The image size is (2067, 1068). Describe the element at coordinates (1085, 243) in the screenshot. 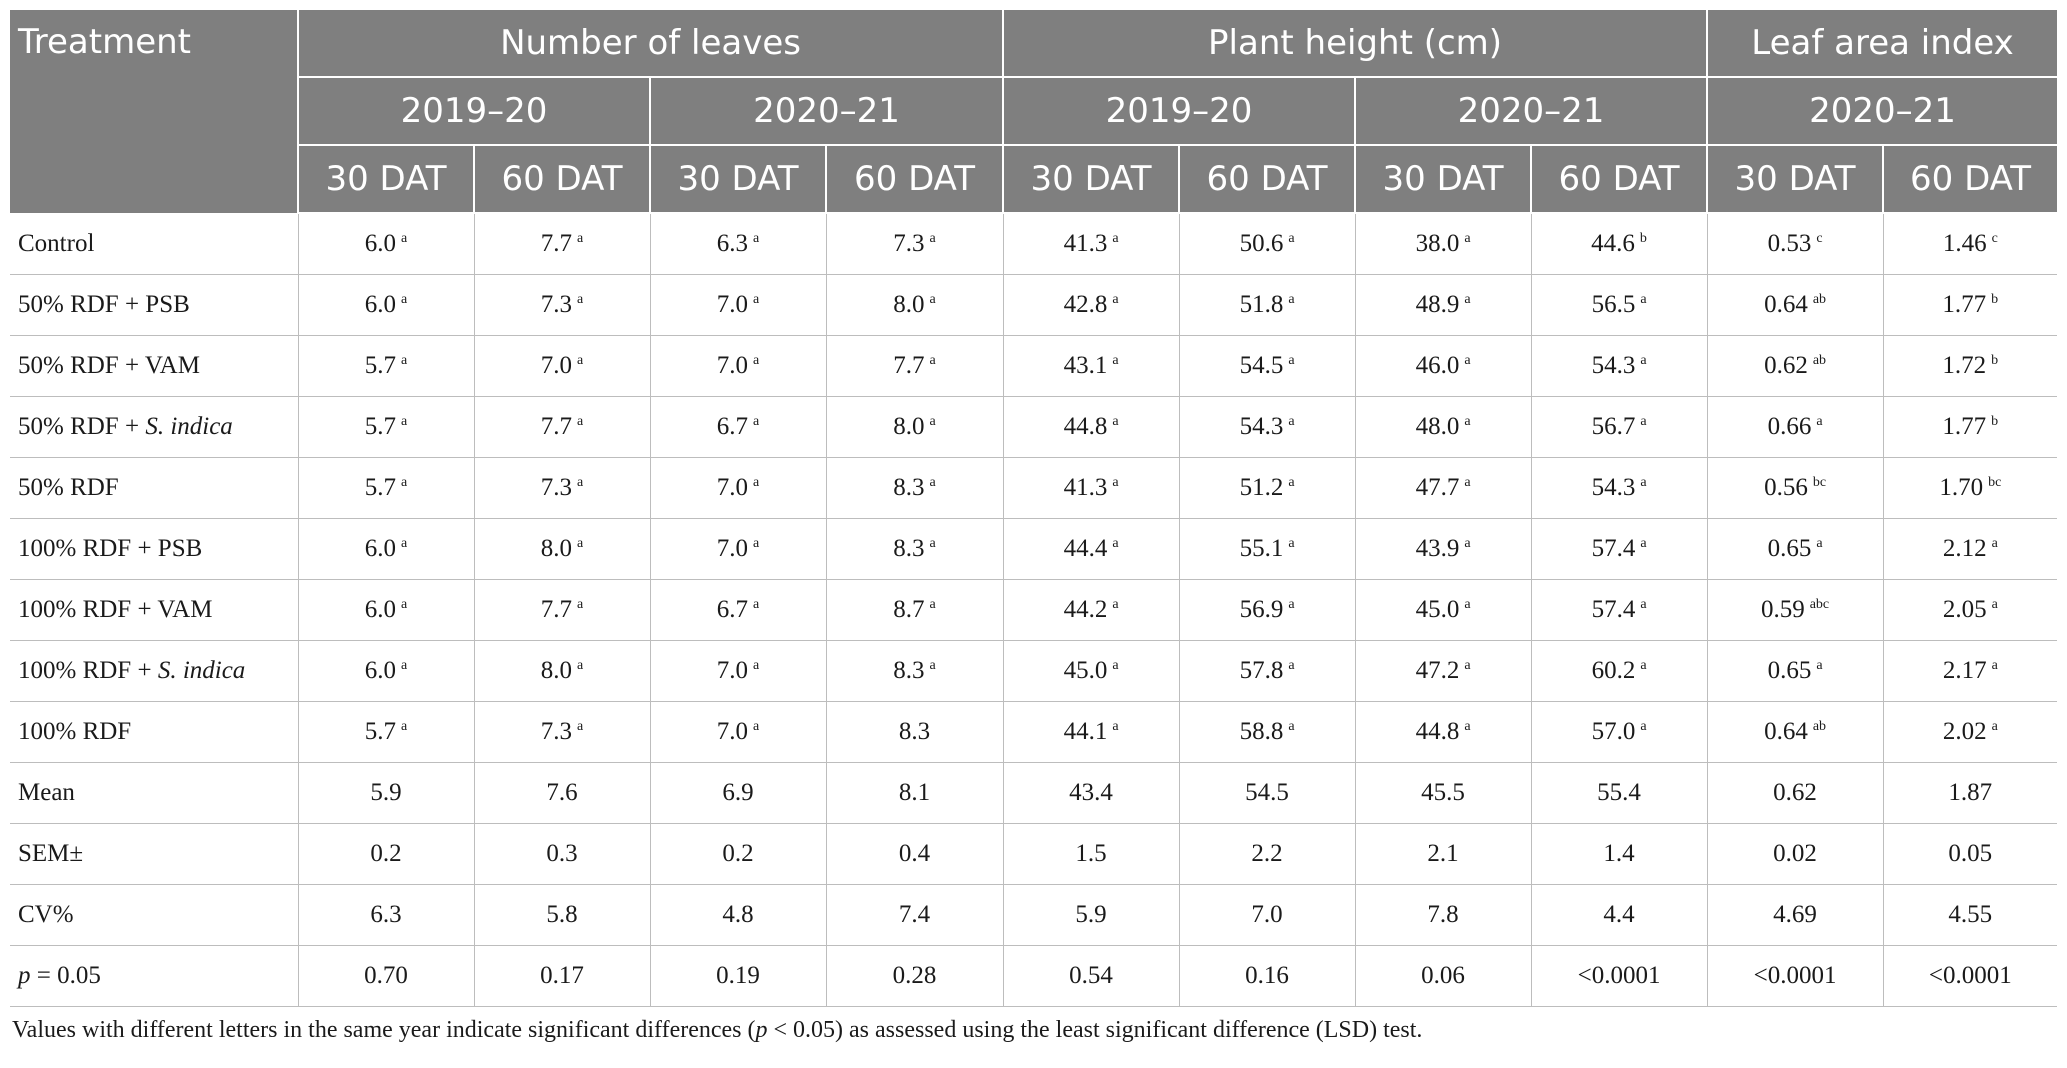

I see `cell-value: 41.3` at that location.